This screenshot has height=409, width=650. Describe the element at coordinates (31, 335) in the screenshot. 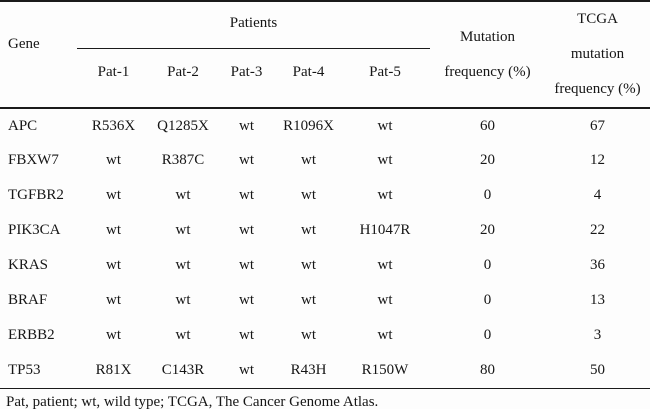

I see `gene-cell: ERBB2` at that location.